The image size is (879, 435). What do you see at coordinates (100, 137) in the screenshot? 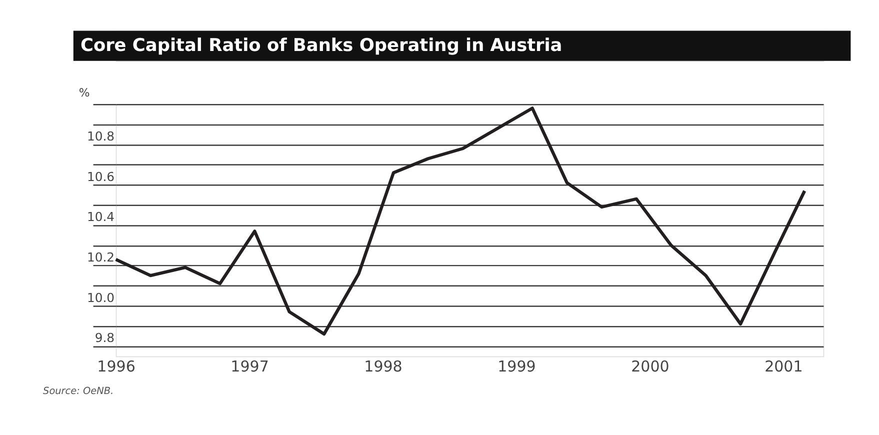
I see `y-tick-label: 10.8` at bounding box center [100, 137].